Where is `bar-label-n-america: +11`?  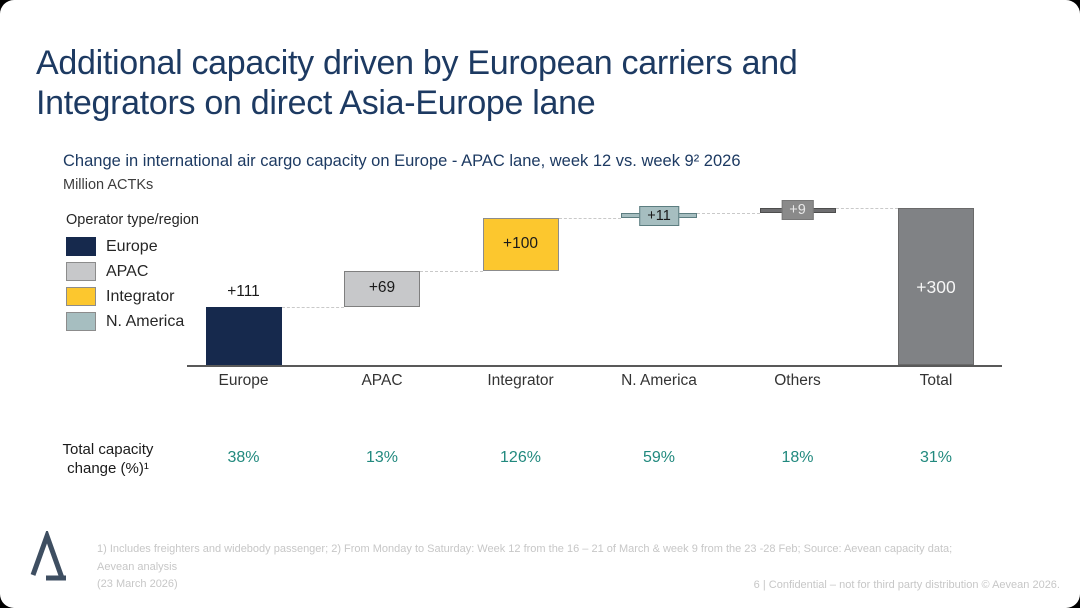
bar-label-n-america: +11 is located at coordinates (659, 215).